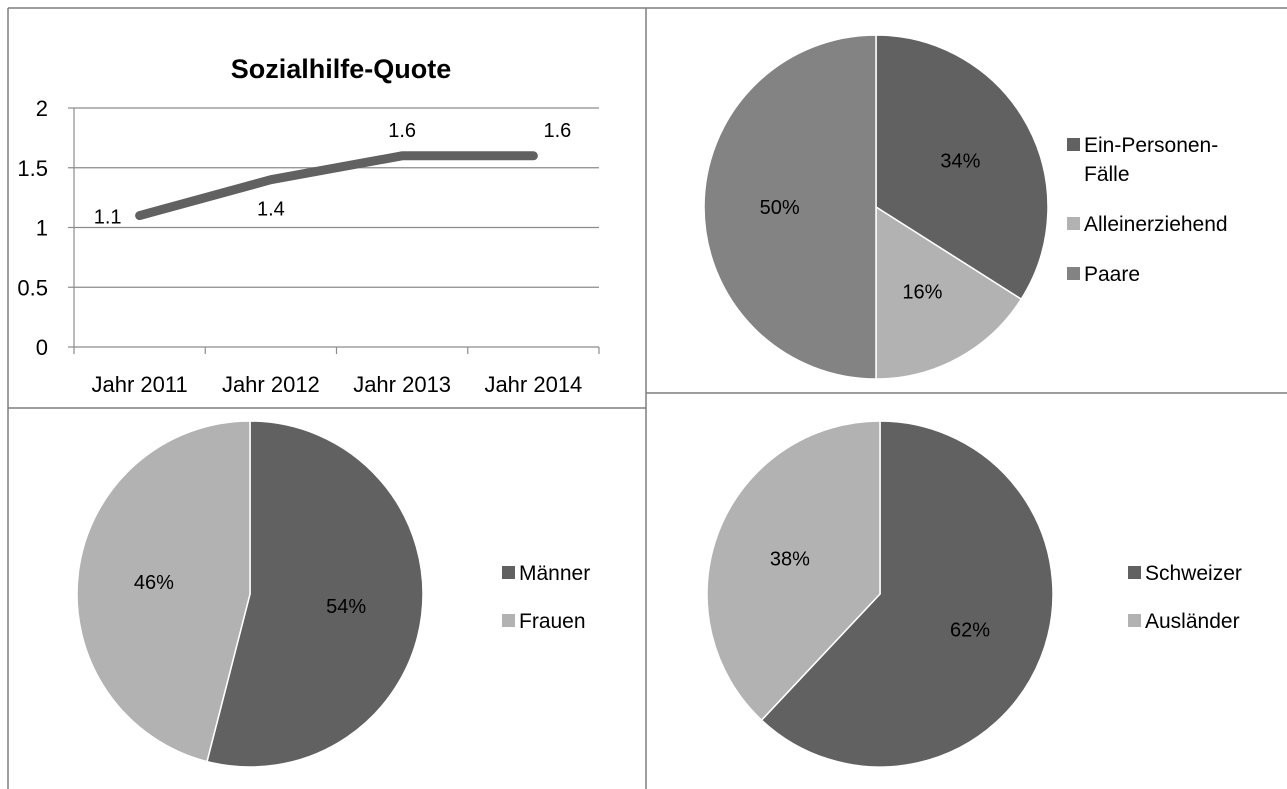 The height and width of the screenshot is (789, 1287). What do you see at coordinates (552, 621) in the screenshot?
I see `legend-label: Frauen` at bounding box center [552, 621].